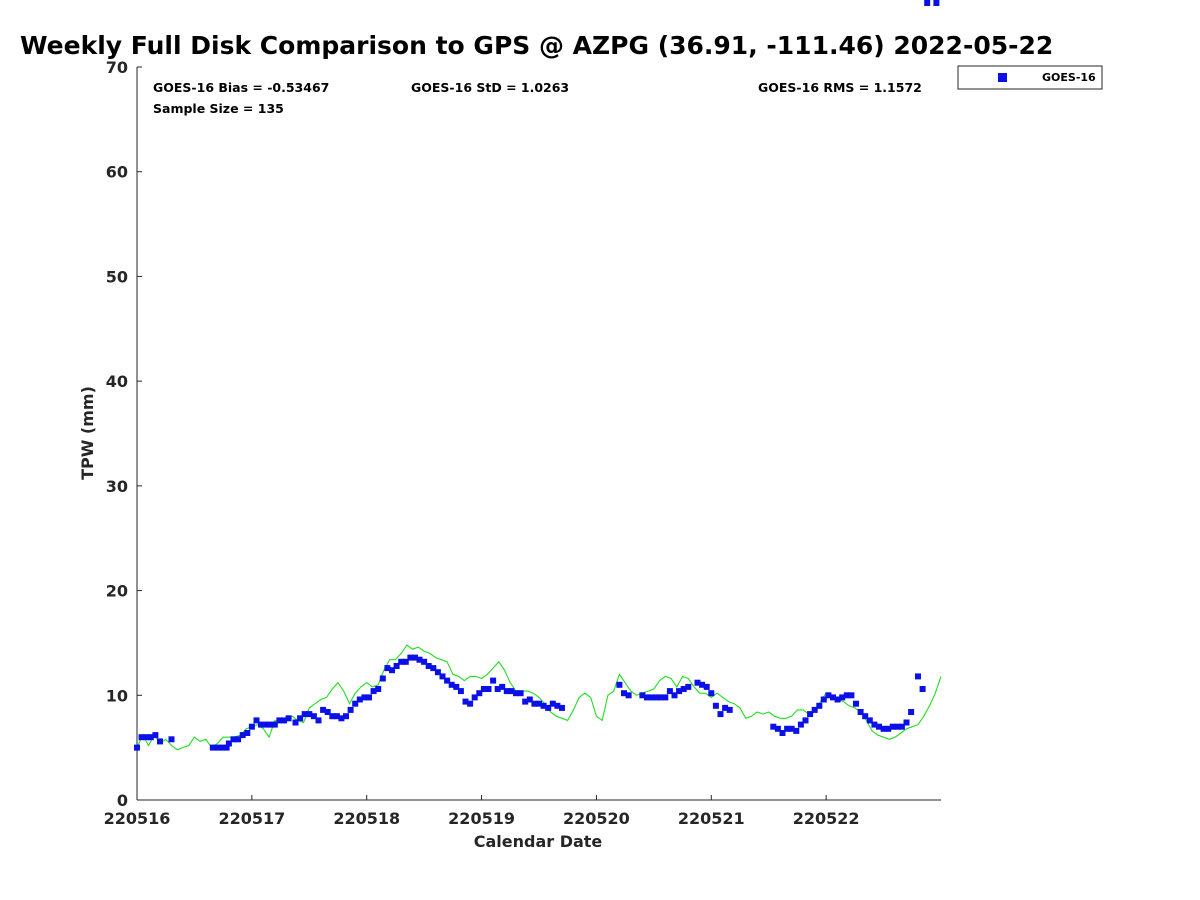  Describe the element at coordinates (1069, 77) in the screenshot. I see `legend-label-goes16: GOES-16` at that location.